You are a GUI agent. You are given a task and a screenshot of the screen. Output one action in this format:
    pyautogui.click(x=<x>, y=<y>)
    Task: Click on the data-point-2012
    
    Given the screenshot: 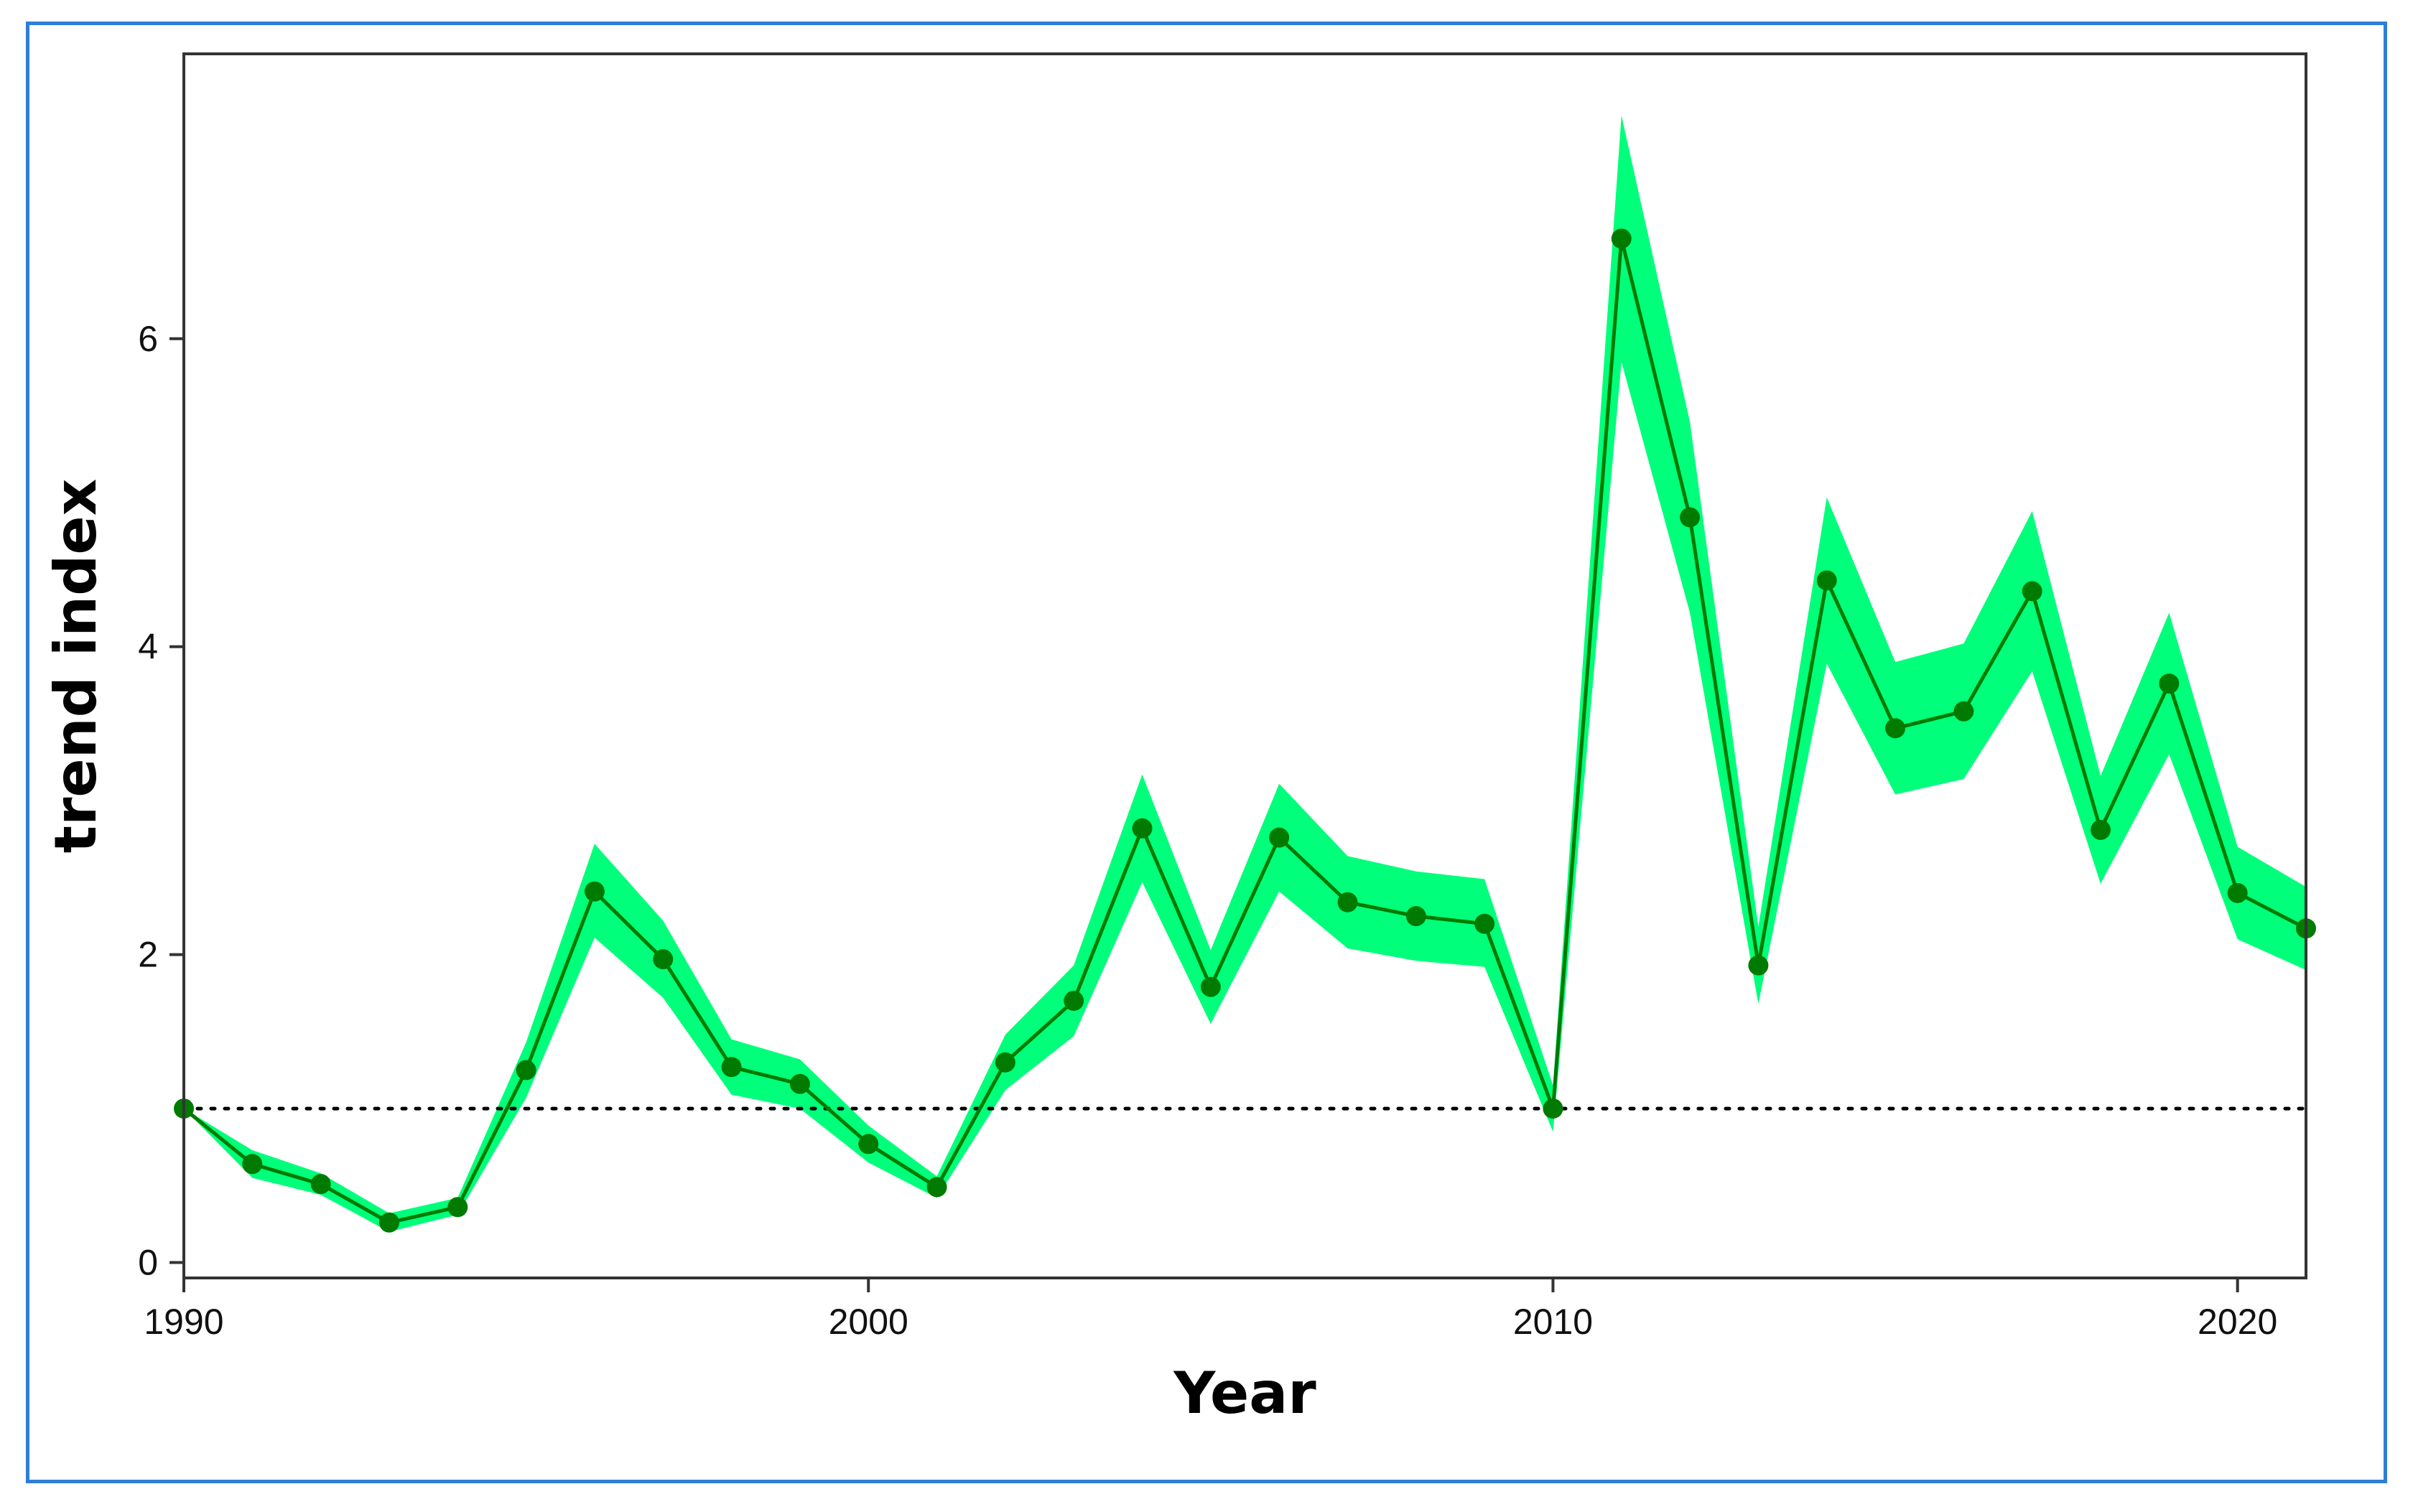 What is the action you would take?
    pyautogui.click(x=1691, y=517)
    